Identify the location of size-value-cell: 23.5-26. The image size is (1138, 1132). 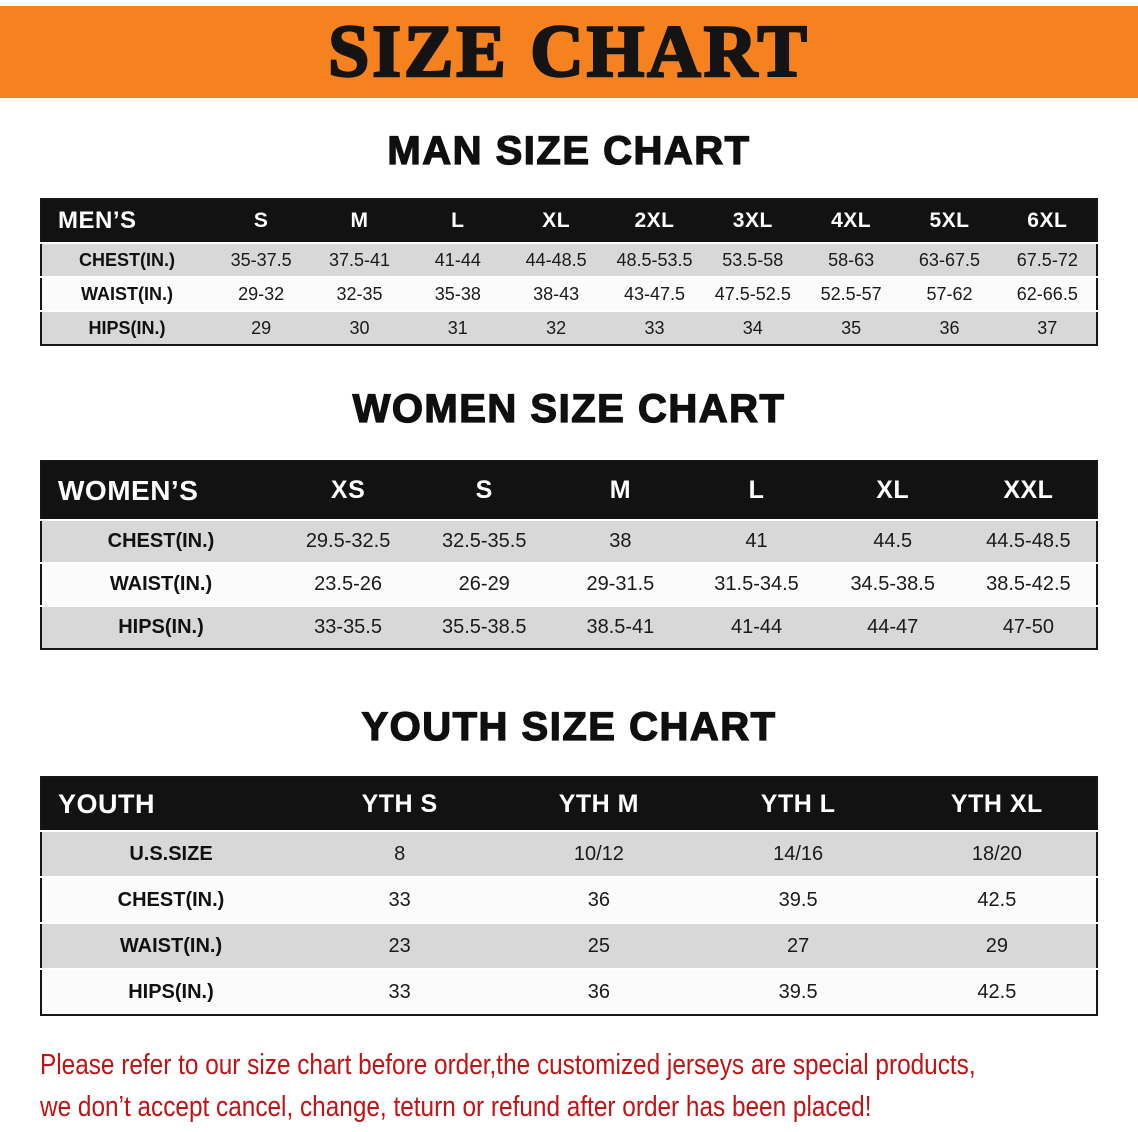
(348, 584).